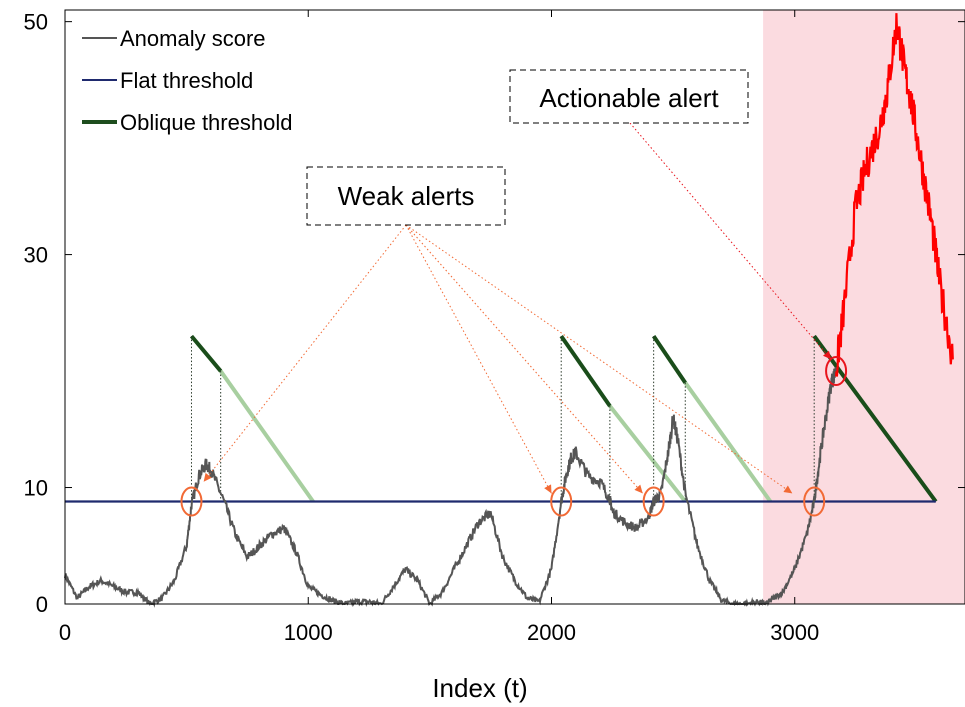 This screenshot has height=707, width=965. Describe the element at coordinates (193, 38) in the screenshot. I see `legend-label-anomaly-score: Anomaly score` at that location.